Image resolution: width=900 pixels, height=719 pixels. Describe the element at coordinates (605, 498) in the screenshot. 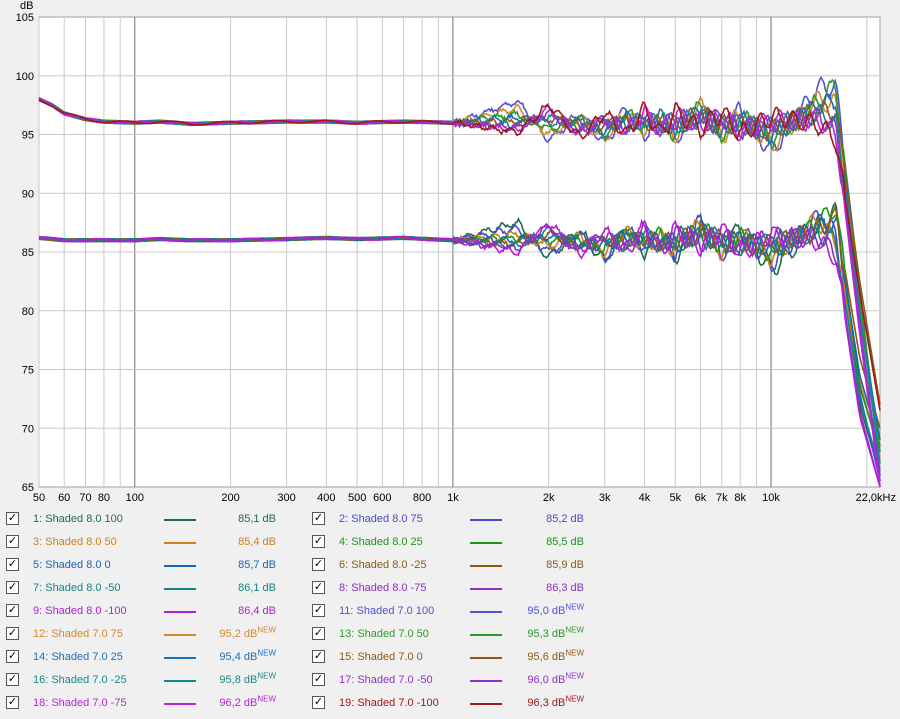

I see `x-tick-label: 3k` at that location.